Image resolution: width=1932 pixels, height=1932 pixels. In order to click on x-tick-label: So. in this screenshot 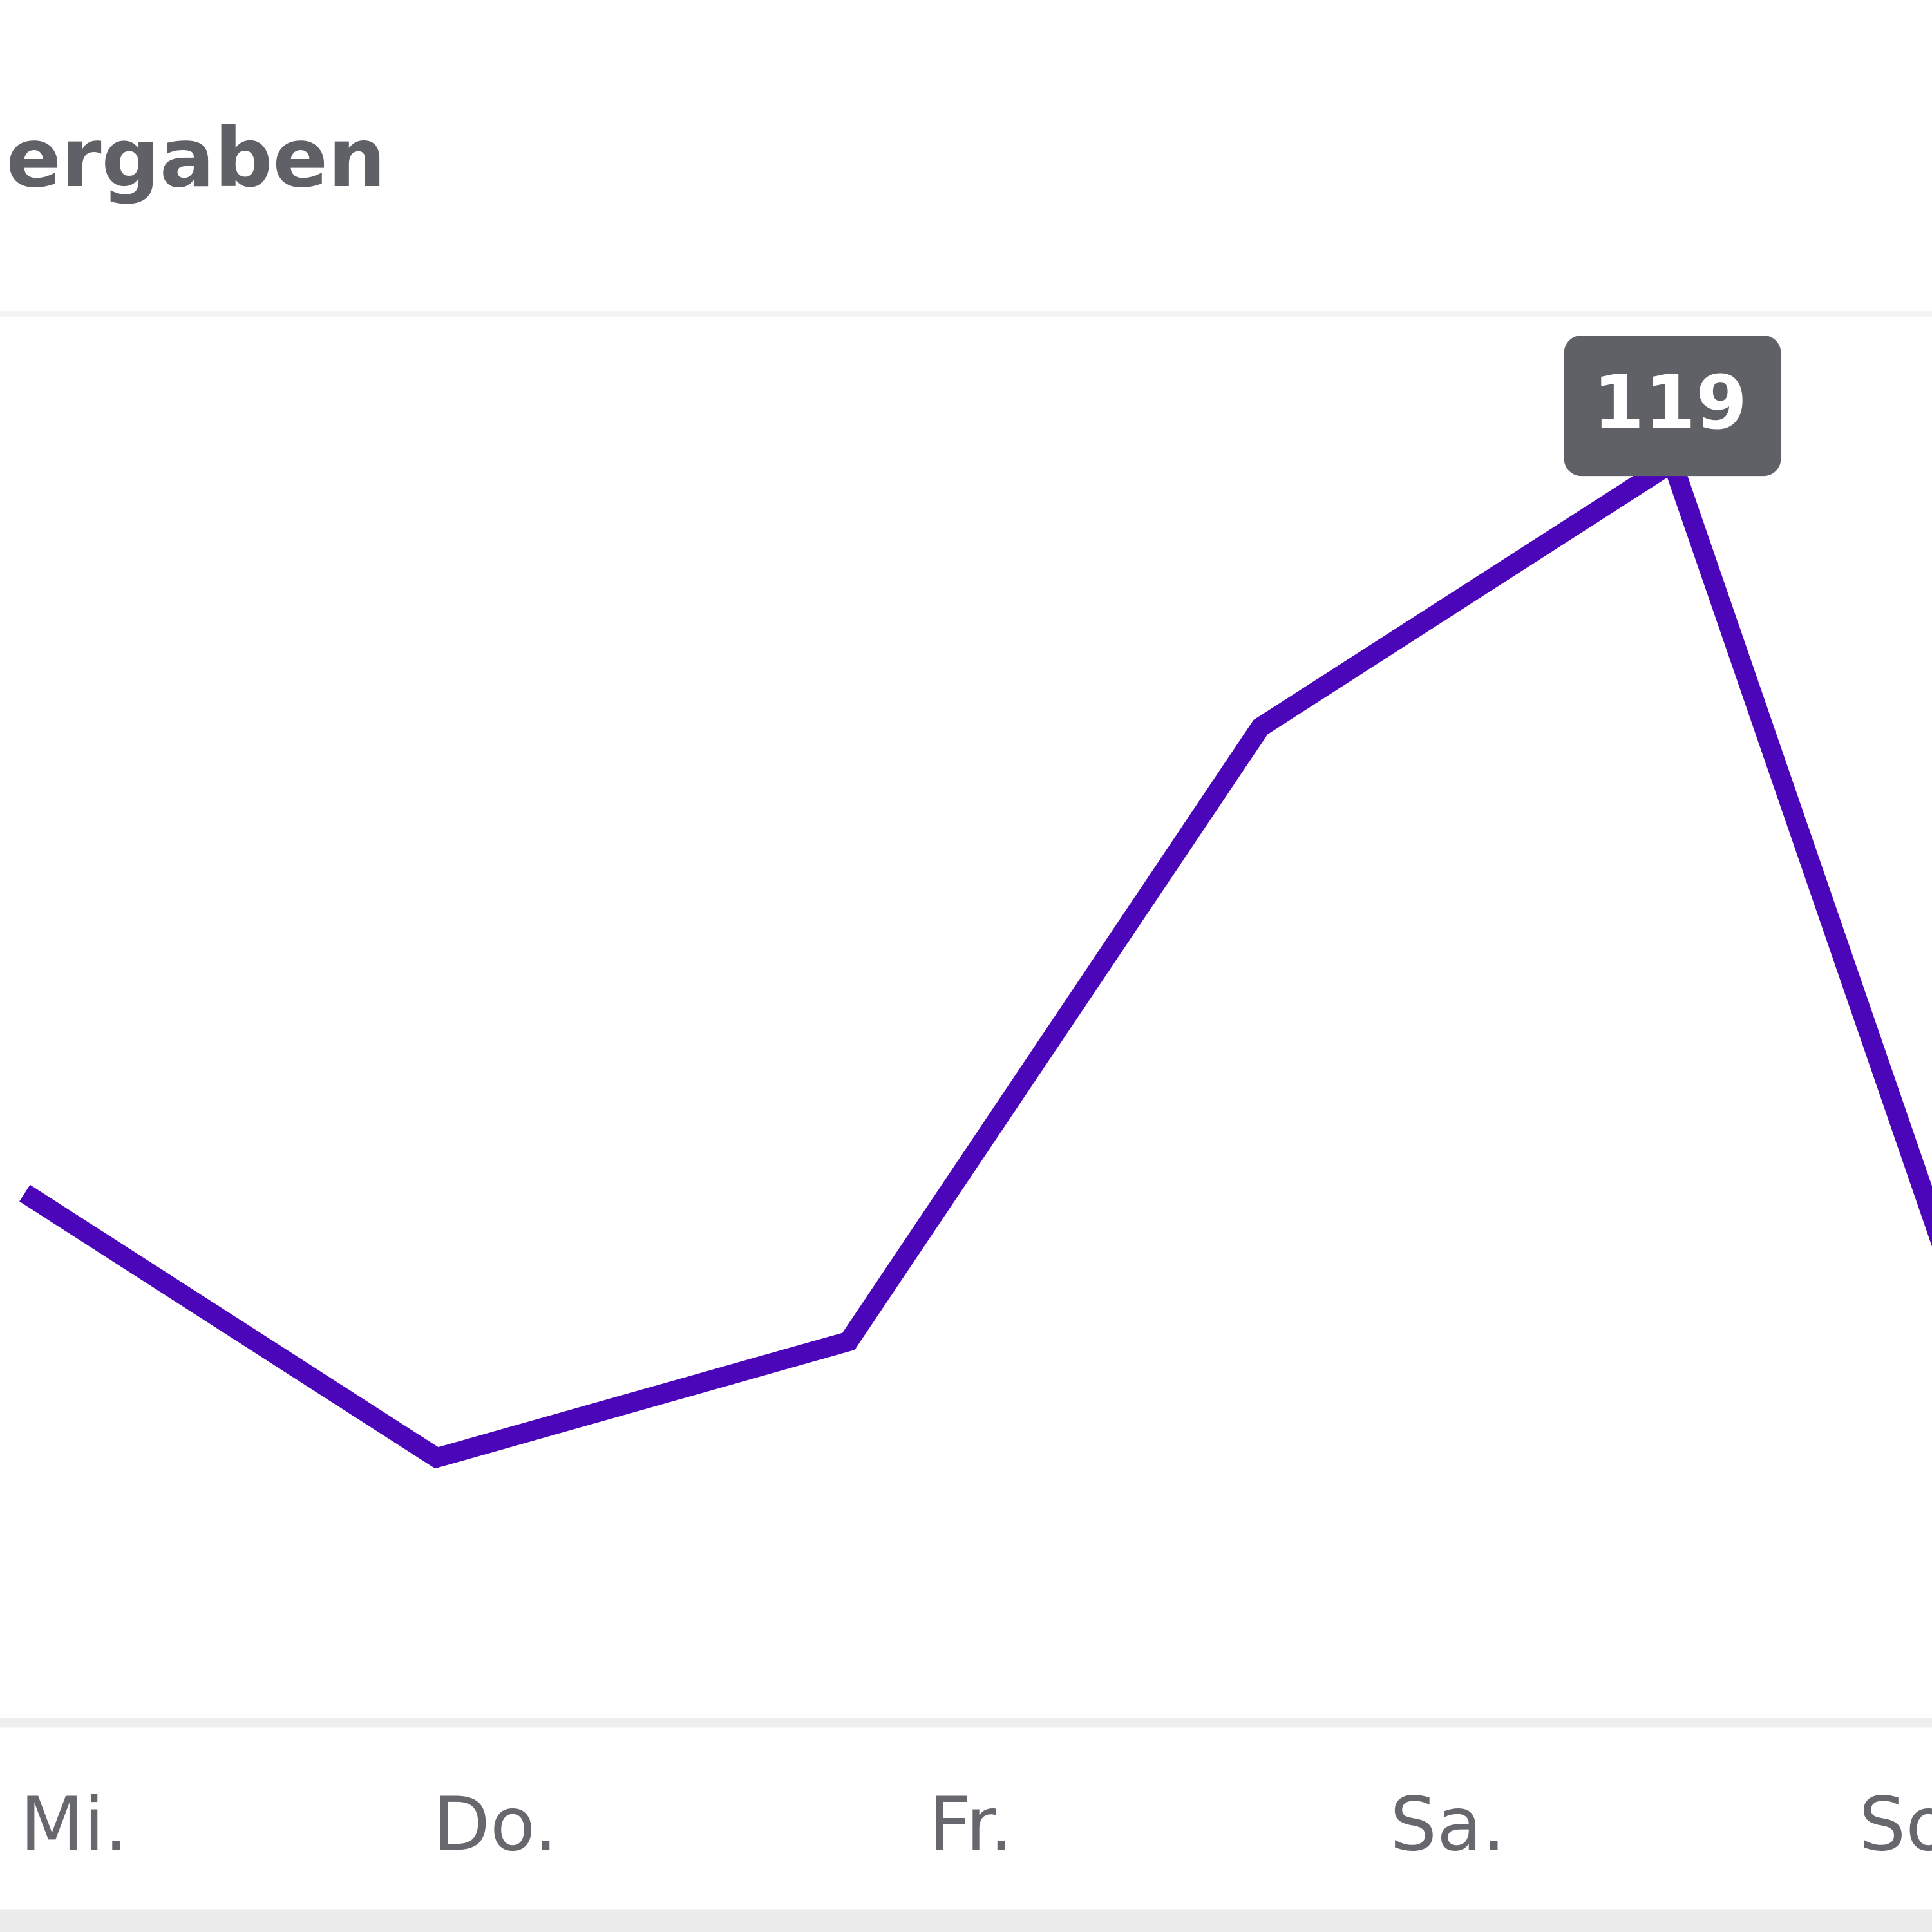, I will do `click(1896, 1824)`.